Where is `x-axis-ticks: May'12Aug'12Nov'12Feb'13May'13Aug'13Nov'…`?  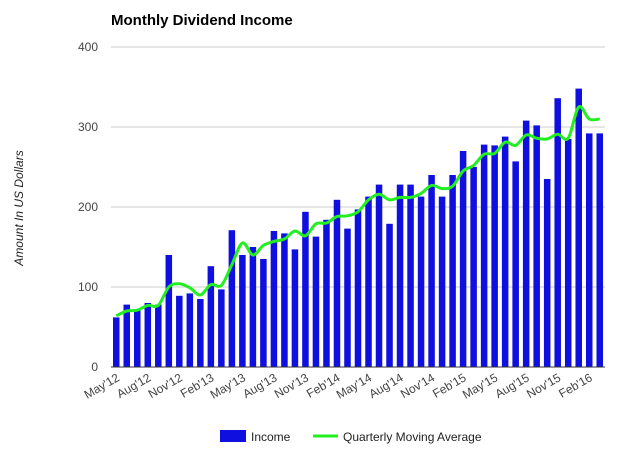 x-axis-ticks: May'12Aug'12Nov'12Feb'13May'13Aug'13Nov'… is located at coordinates (338, 385).